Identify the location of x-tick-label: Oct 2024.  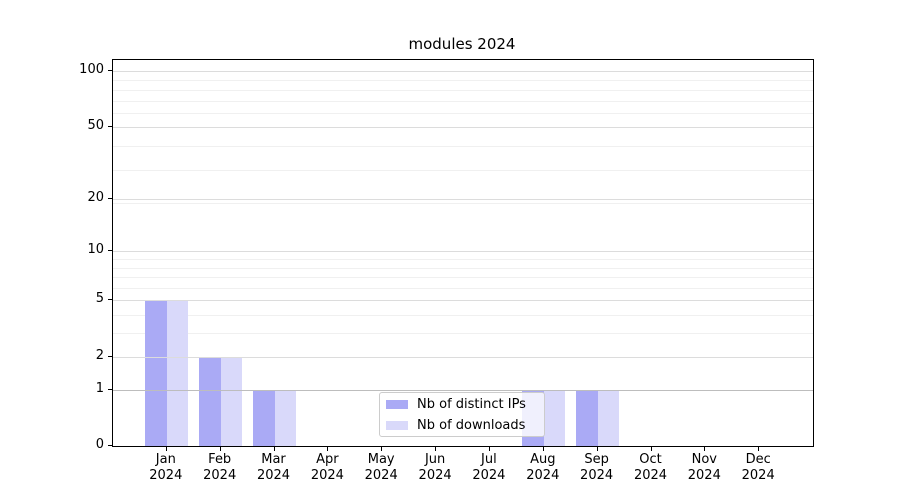
(650, 467).